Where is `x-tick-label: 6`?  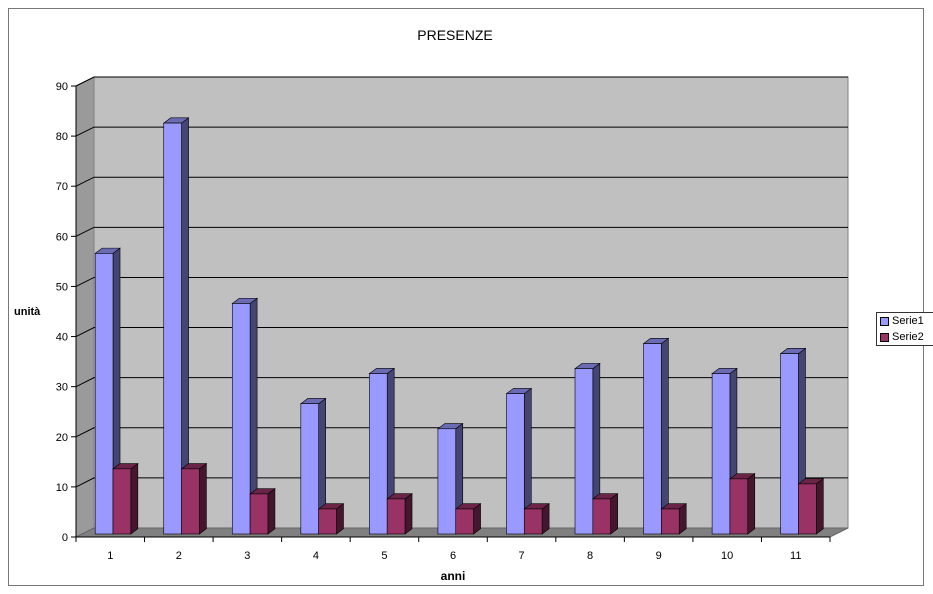
x-tick-label: 6 is located at coordinates (453, 556).